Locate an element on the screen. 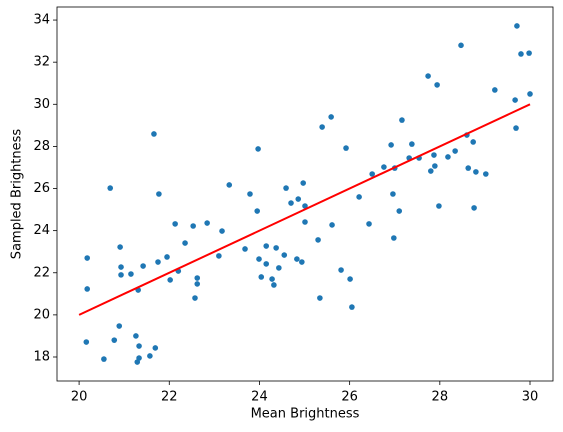 The height and width of the screenshot is (432, 563). x-tick-label: 20 is located at coordinates (79, 397).